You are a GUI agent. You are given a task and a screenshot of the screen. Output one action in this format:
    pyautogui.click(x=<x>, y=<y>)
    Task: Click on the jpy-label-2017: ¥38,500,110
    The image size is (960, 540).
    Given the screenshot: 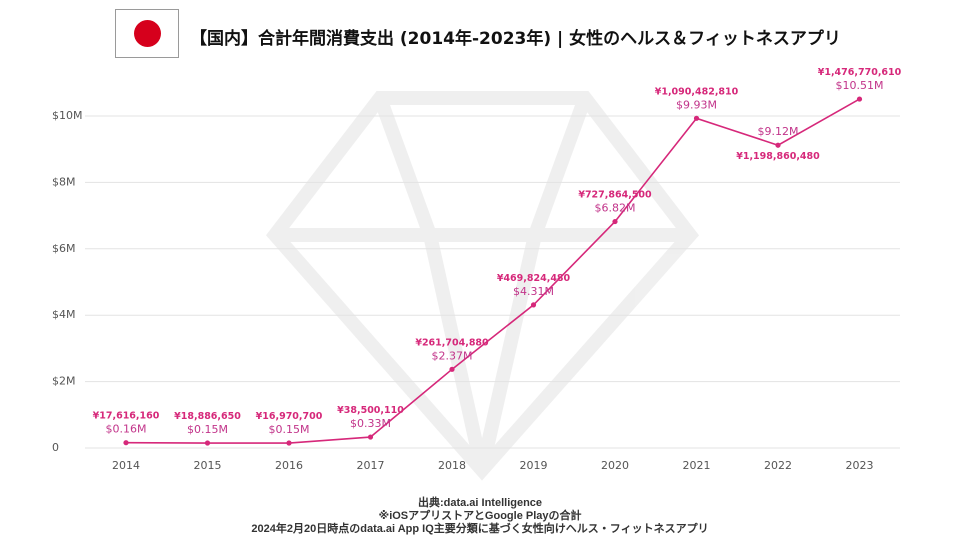 What is the action you would take?
    pyautogui.click(x=370, y=410)
    